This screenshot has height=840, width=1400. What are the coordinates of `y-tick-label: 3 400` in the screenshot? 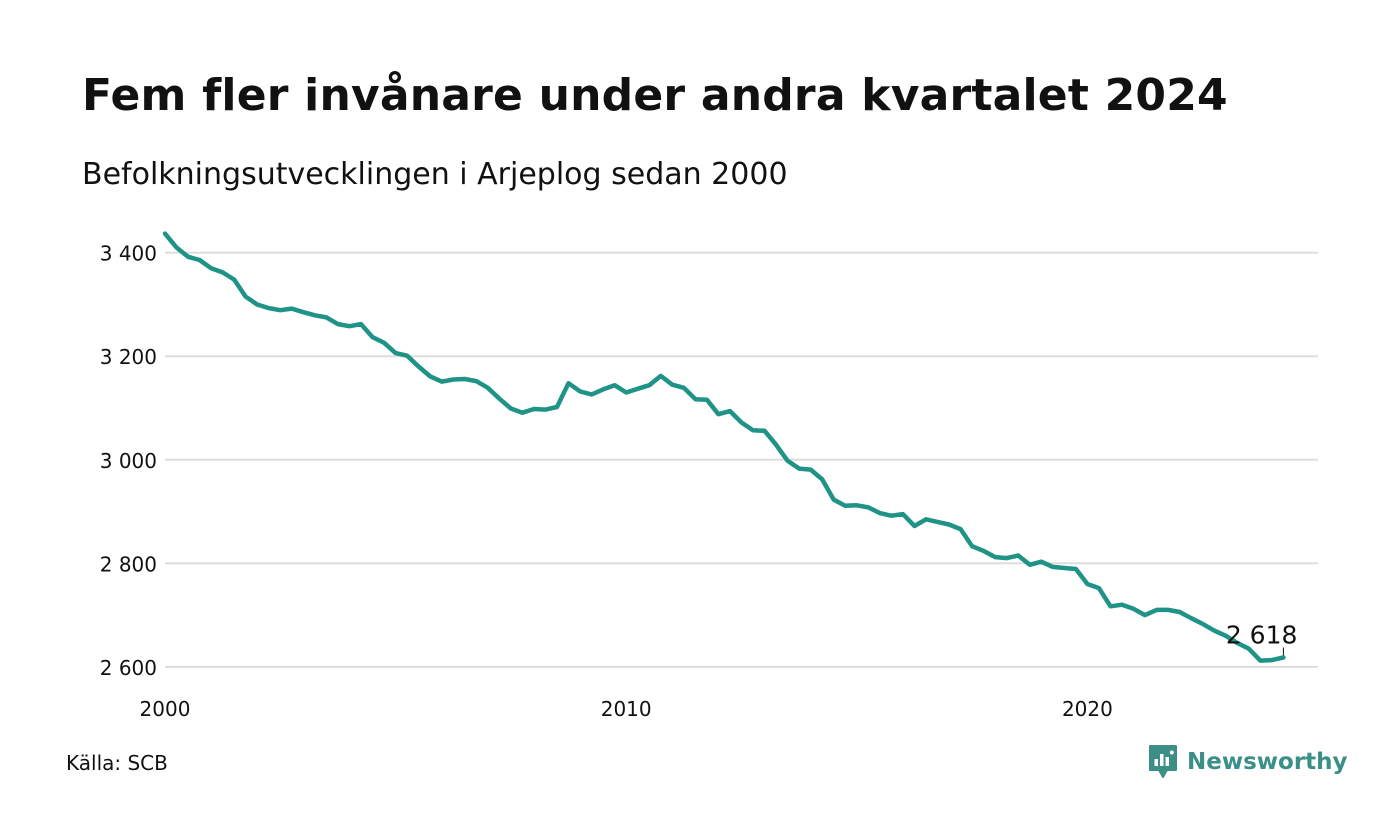 It's located at (128, 254).